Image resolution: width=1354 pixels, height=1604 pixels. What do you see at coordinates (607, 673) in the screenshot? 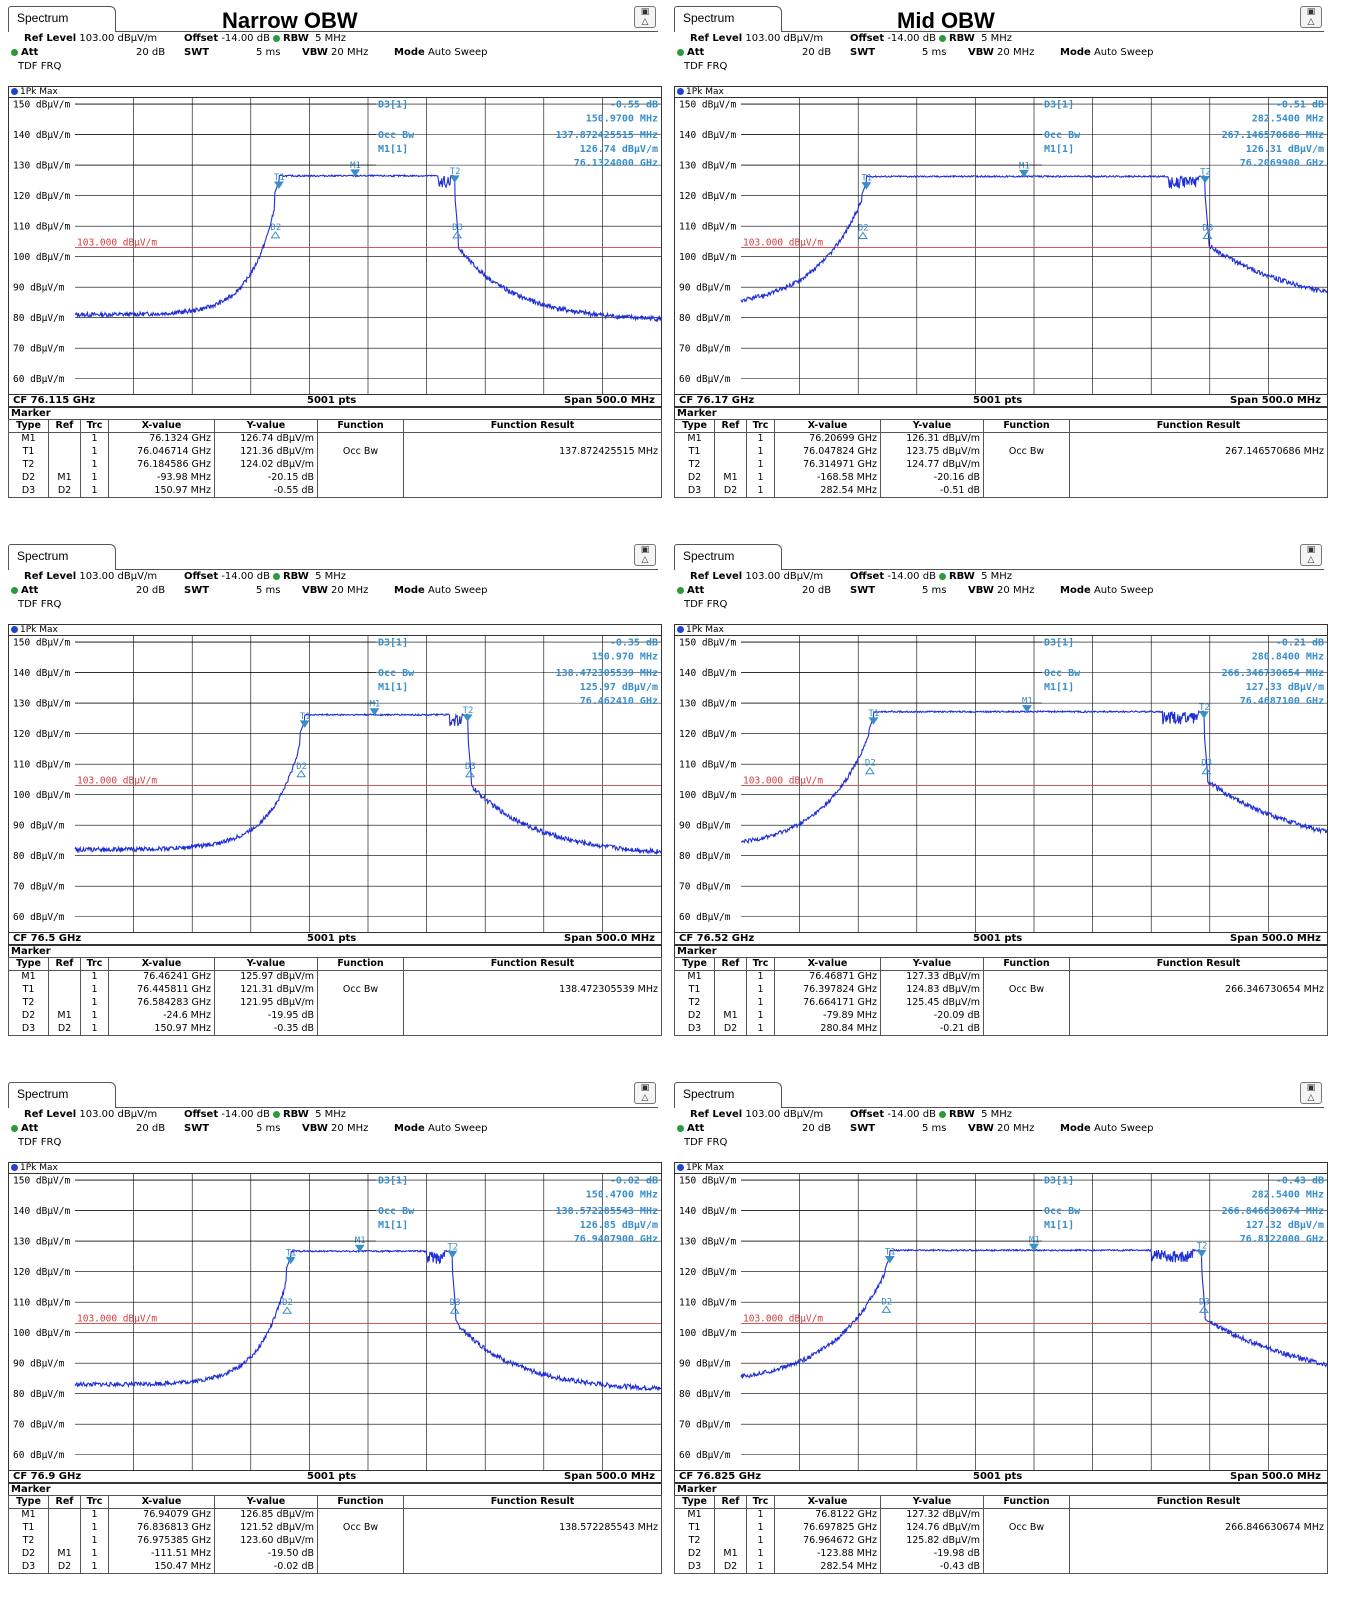
I see `readout-occ-value: 138.472305539 MHz` at bounding box center [607, 673].